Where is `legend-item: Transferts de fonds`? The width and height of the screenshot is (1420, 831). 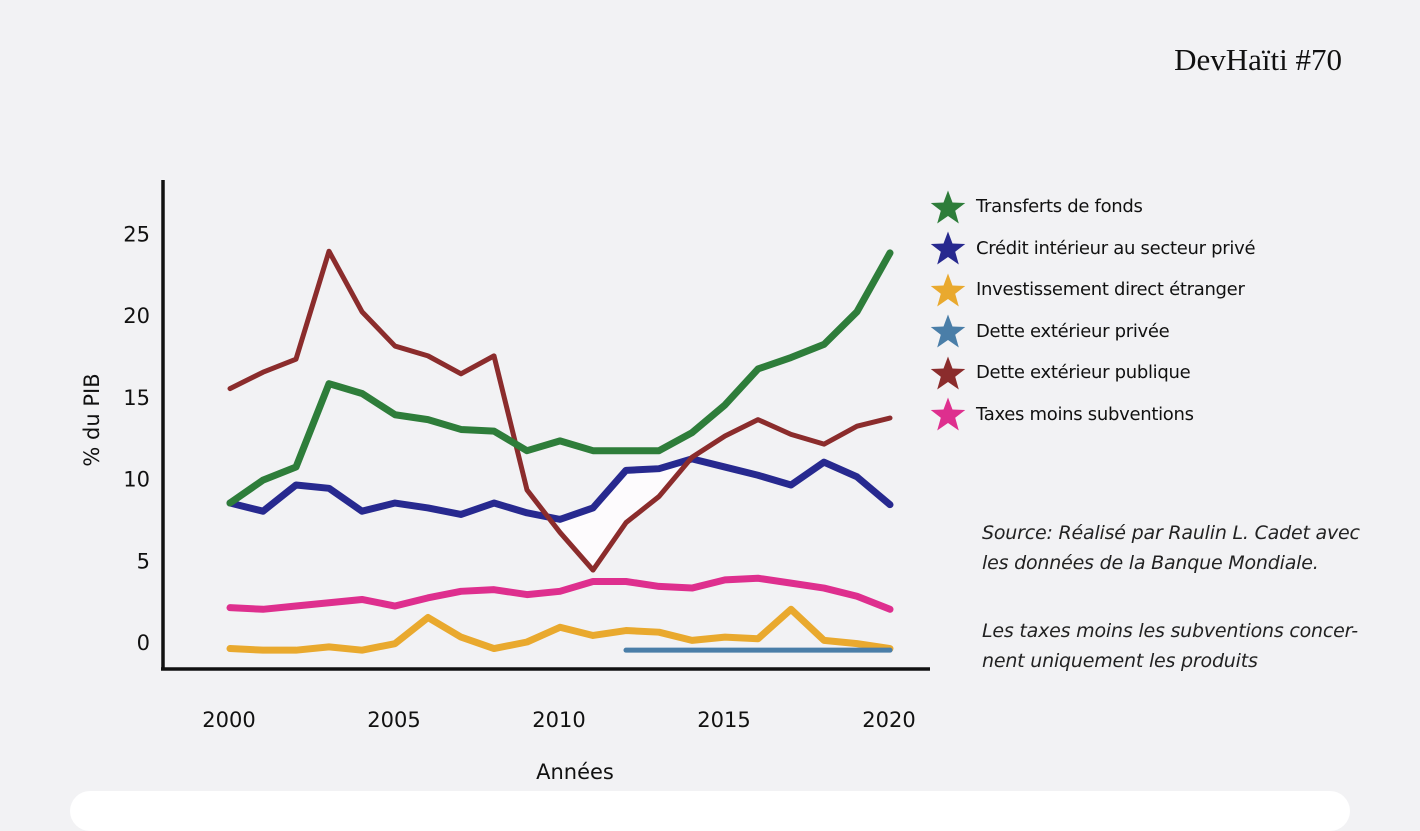 legend-item: Transferts de fonds is located at coordinates (1092, 207).